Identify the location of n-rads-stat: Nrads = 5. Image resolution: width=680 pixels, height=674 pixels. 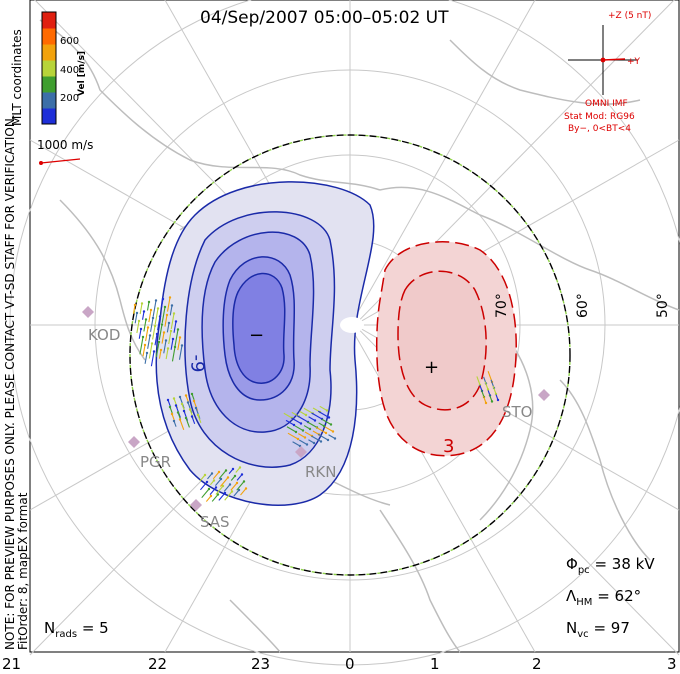
(76, 629).